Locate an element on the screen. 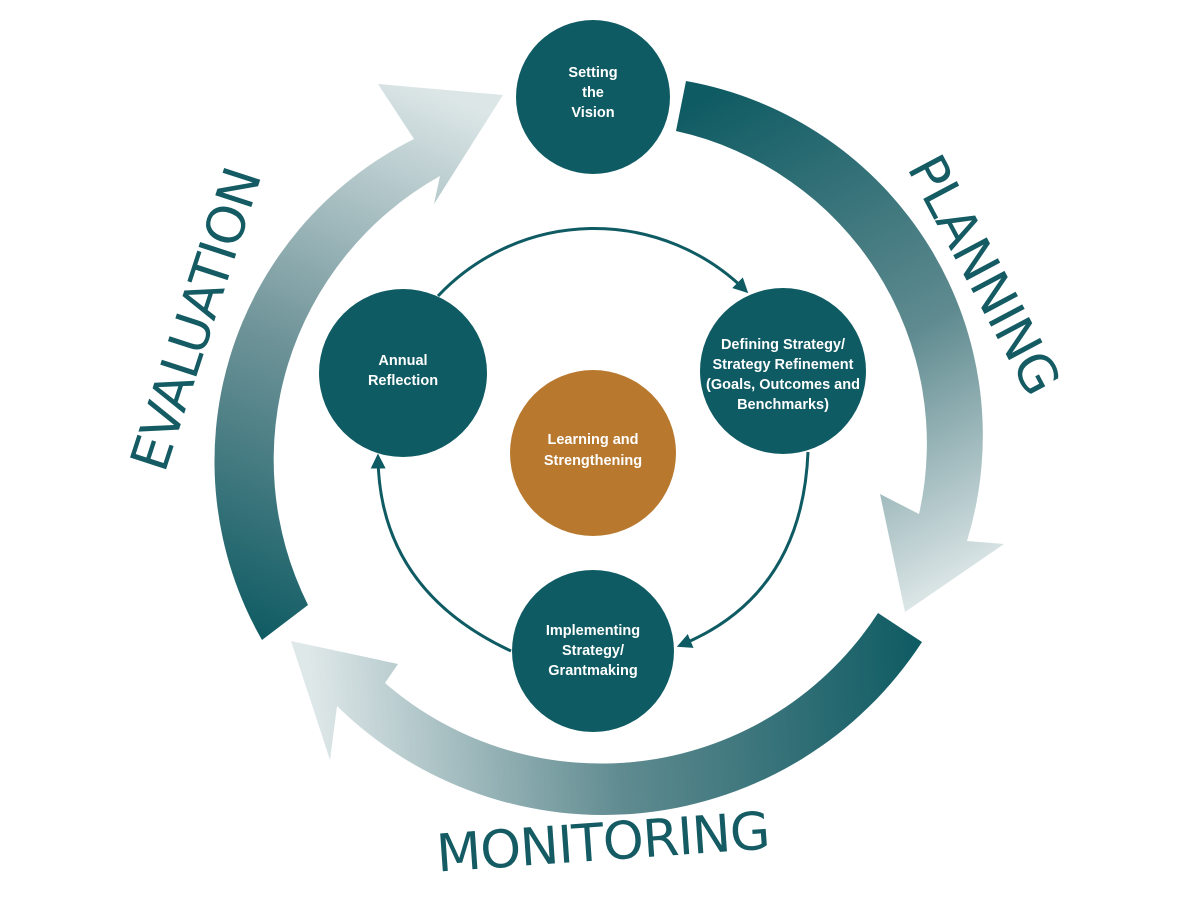  inner-arrow-to-defining is located at coordinates (592, 262).